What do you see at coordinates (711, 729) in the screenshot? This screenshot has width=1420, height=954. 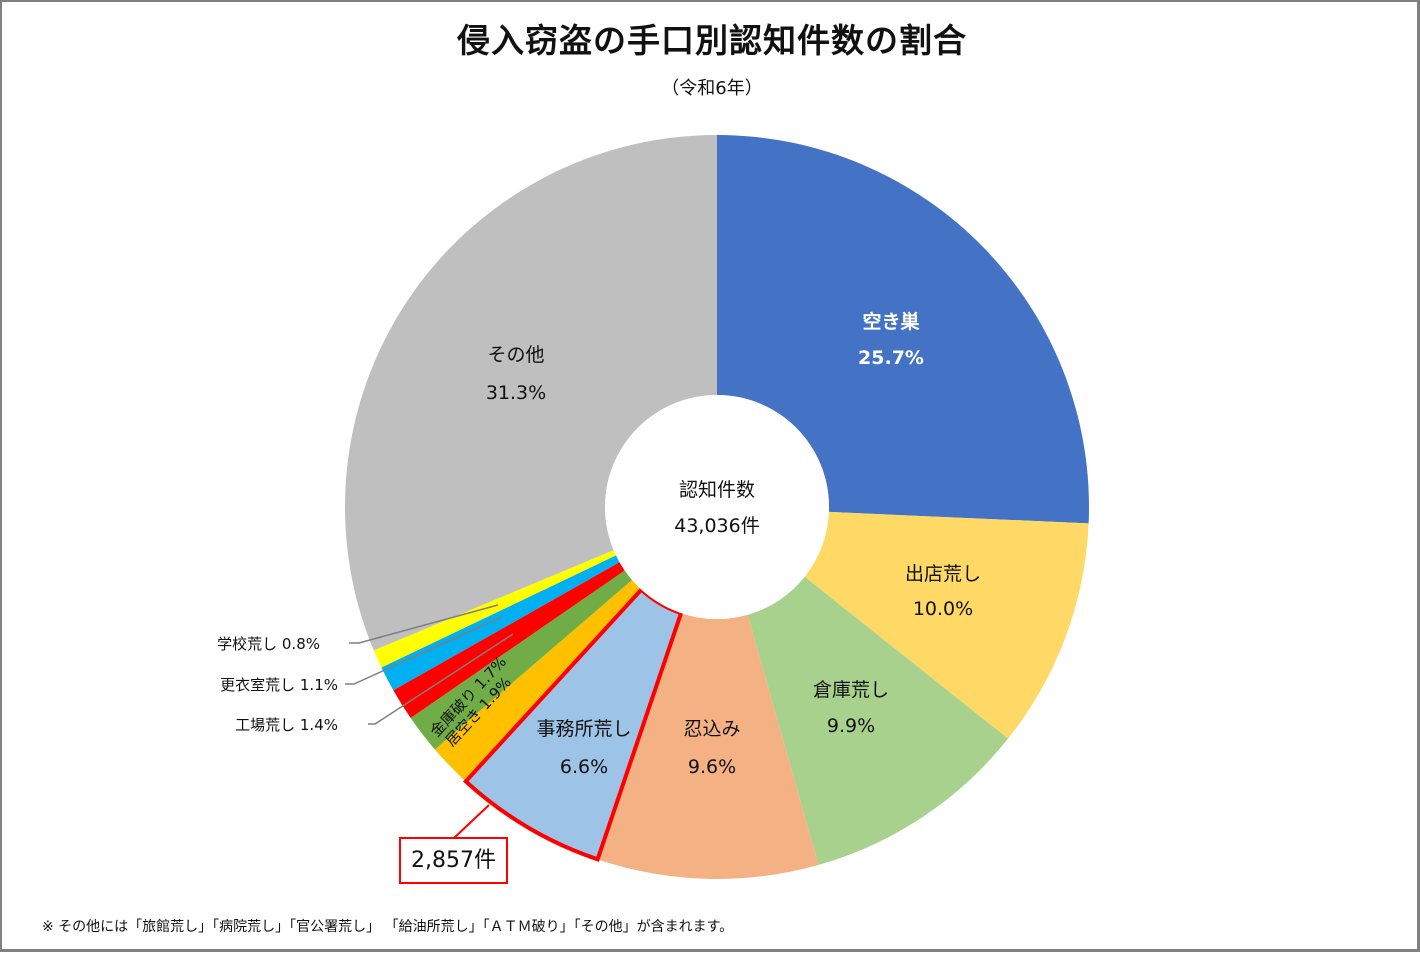 I see `data-label-忍込み: 忍込み` at bounding box center [711, 729].